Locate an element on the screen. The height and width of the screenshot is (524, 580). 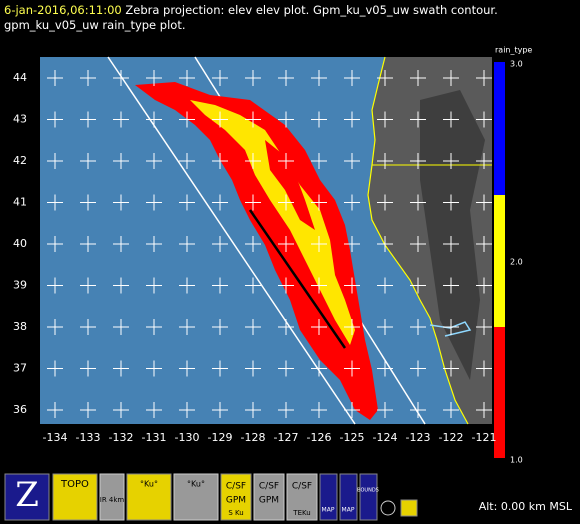
icon-label: TEKu is located at coordinates (301, 513).